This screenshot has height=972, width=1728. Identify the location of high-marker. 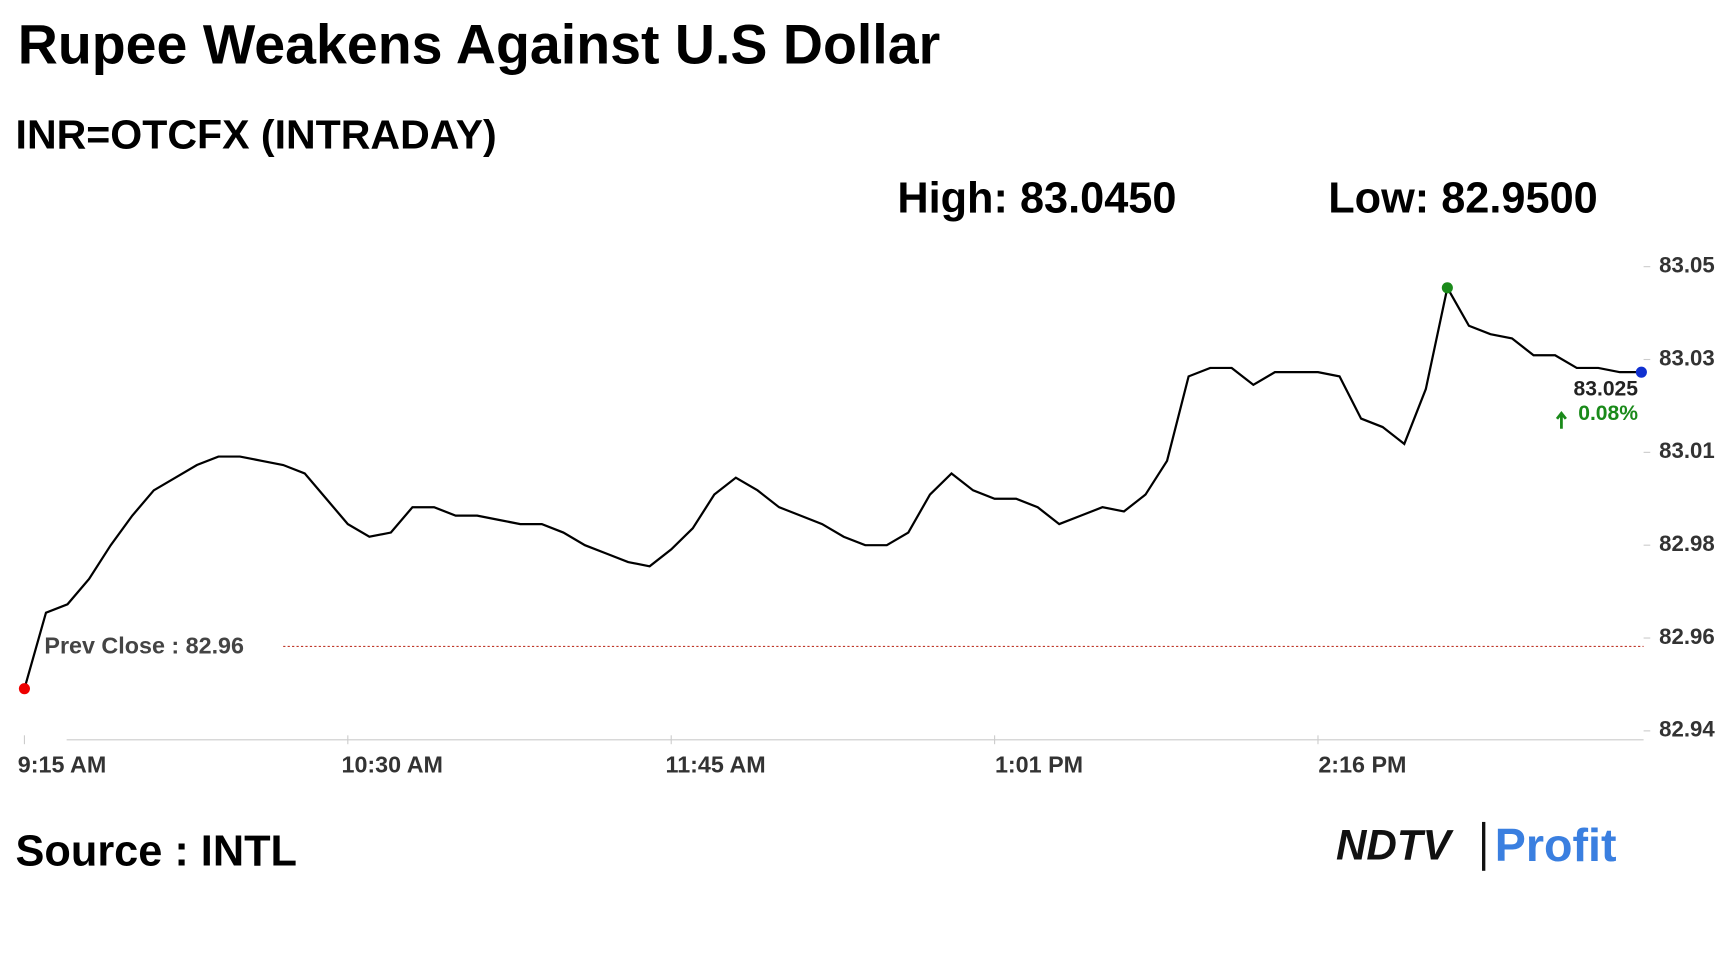
(1447, 288).